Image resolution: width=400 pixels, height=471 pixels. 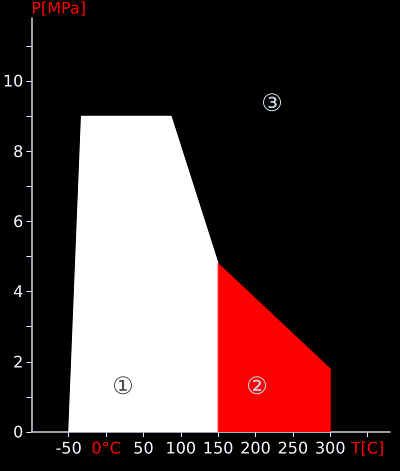 I want to click on x-tick-label: 200, so click(x=255, y=448).